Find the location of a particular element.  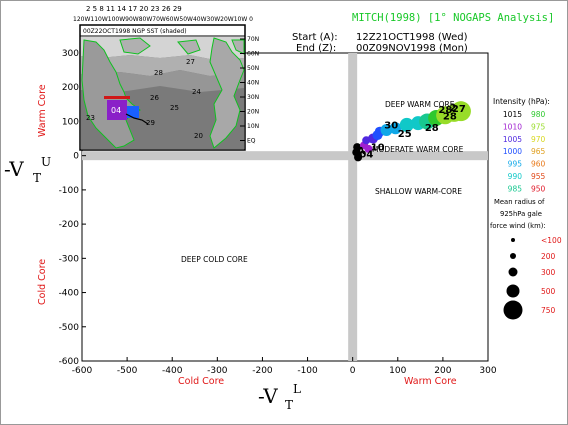

zero-band-horizontal is located at coordinates (285, 156).